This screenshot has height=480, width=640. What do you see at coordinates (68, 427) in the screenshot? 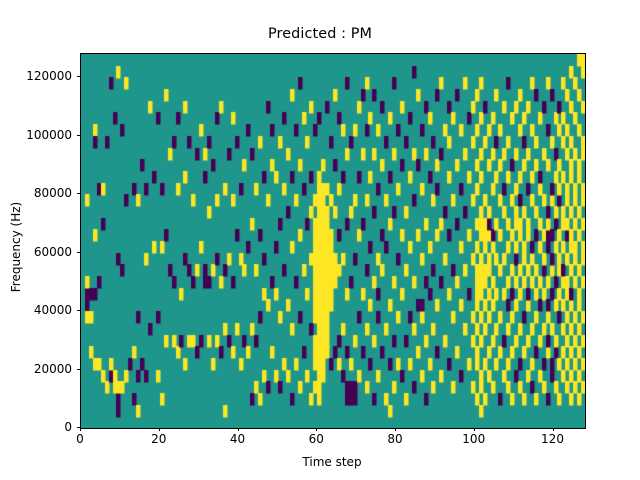
I see `y-tick-label: 0` at bounding box center [68, 427].